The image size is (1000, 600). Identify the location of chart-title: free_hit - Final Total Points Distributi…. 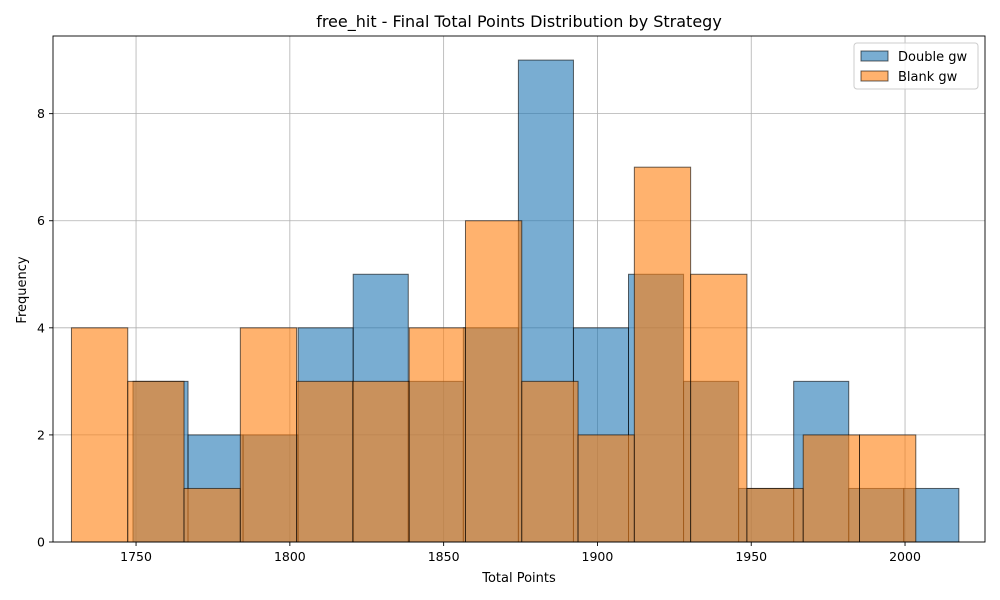
(519, 22).